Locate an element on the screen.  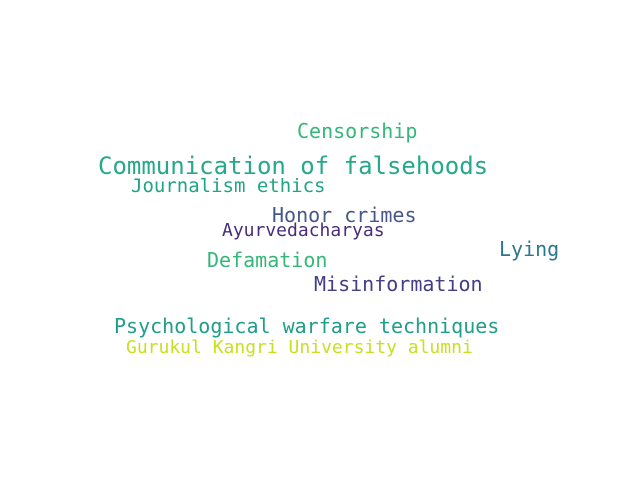
word-misinformation: Misinformation is located at coordinates (398, 284).